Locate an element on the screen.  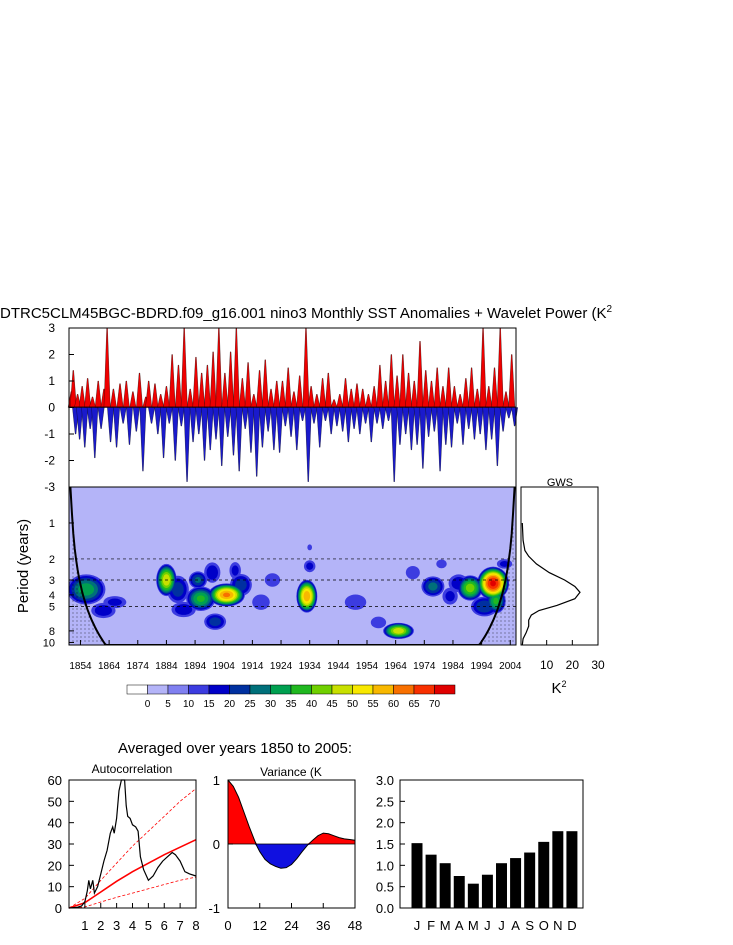
wavelet-x-tick-label: 1854 is located at coordinates (80, 666).